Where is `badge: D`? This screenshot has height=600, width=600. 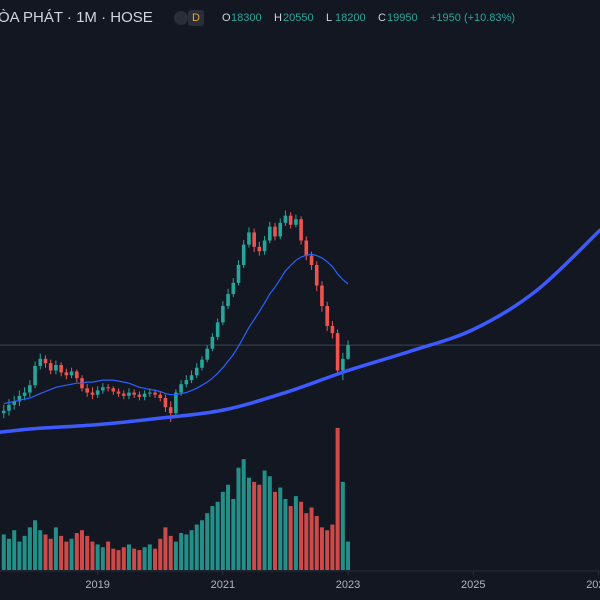 badge: D is located at coordinates (196, 18).